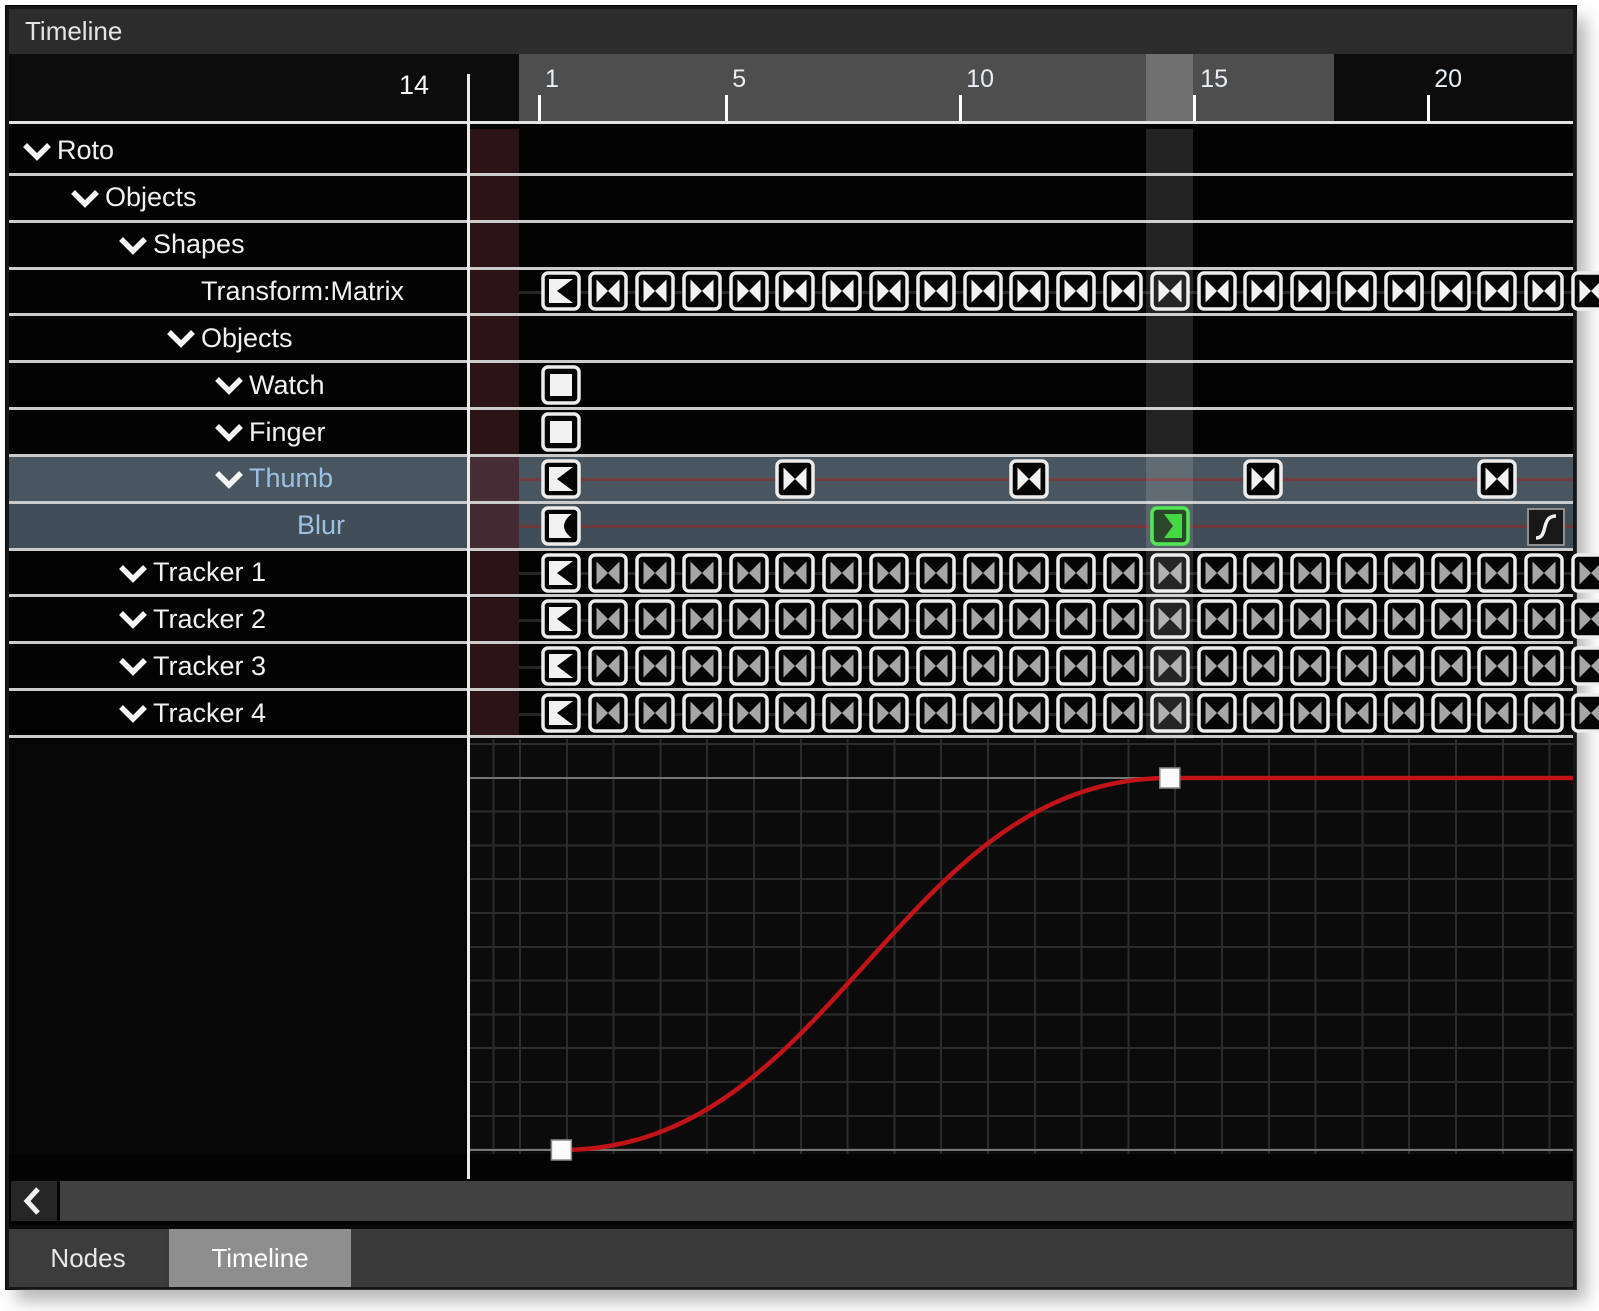 Image resolution: width=1599 pixels, height=1311 pixels. I want to click on track-row-tracker-3: Tracker 3, so click(804, 668).